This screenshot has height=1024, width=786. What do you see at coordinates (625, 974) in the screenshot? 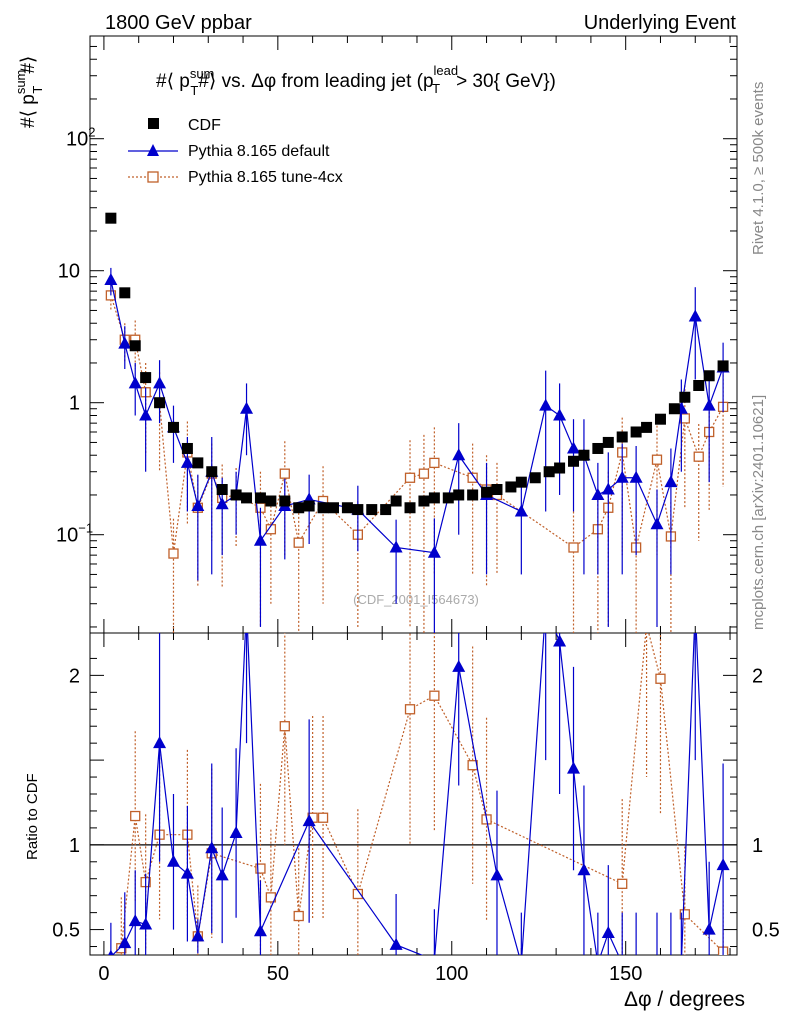
I see `x-tick-label: 150` at bounding box center [625, 974].